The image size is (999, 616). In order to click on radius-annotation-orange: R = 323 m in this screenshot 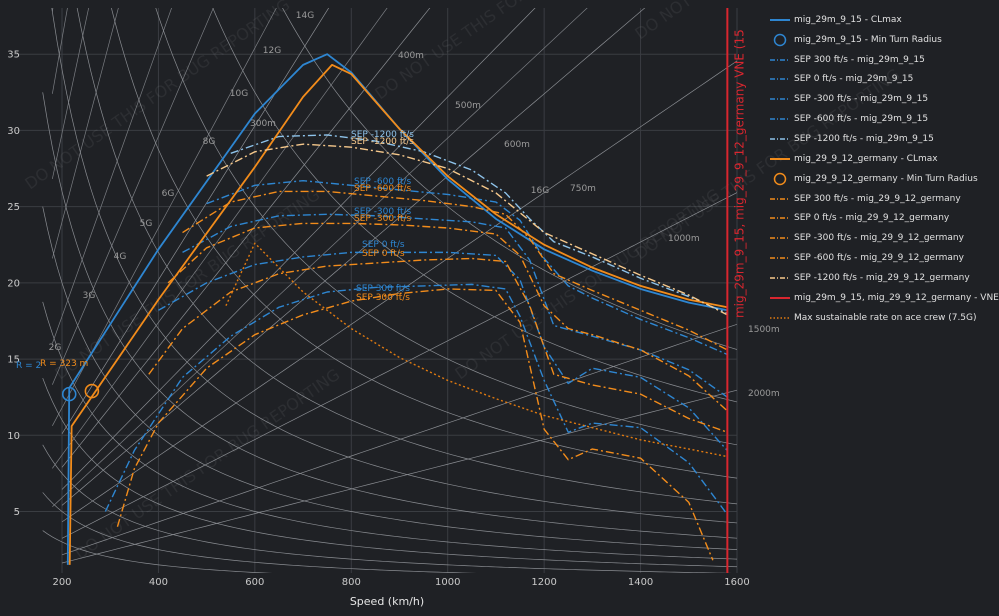, I will do `click(64, 364)`.